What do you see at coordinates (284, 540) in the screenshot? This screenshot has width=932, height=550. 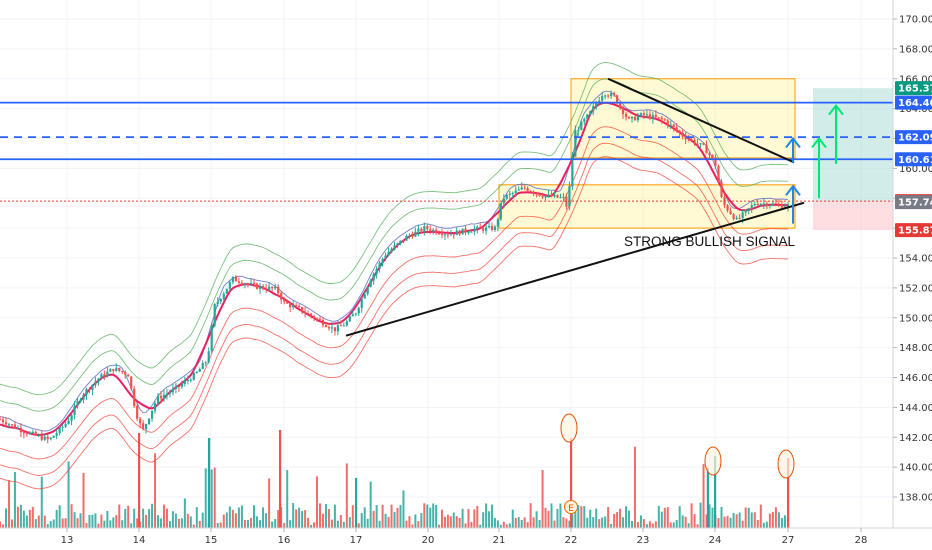 I see `time-axis-label: 16` at bounding box center [284, 540].